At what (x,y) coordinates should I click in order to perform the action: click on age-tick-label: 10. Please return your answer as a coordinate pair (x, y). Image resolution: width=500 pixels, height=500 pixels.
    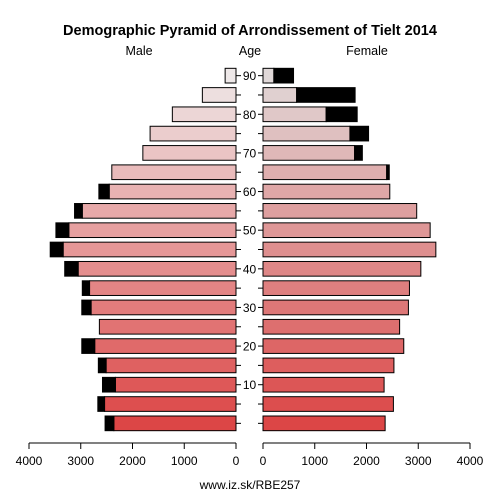
    Looking at the image, I should click on (250, 385).